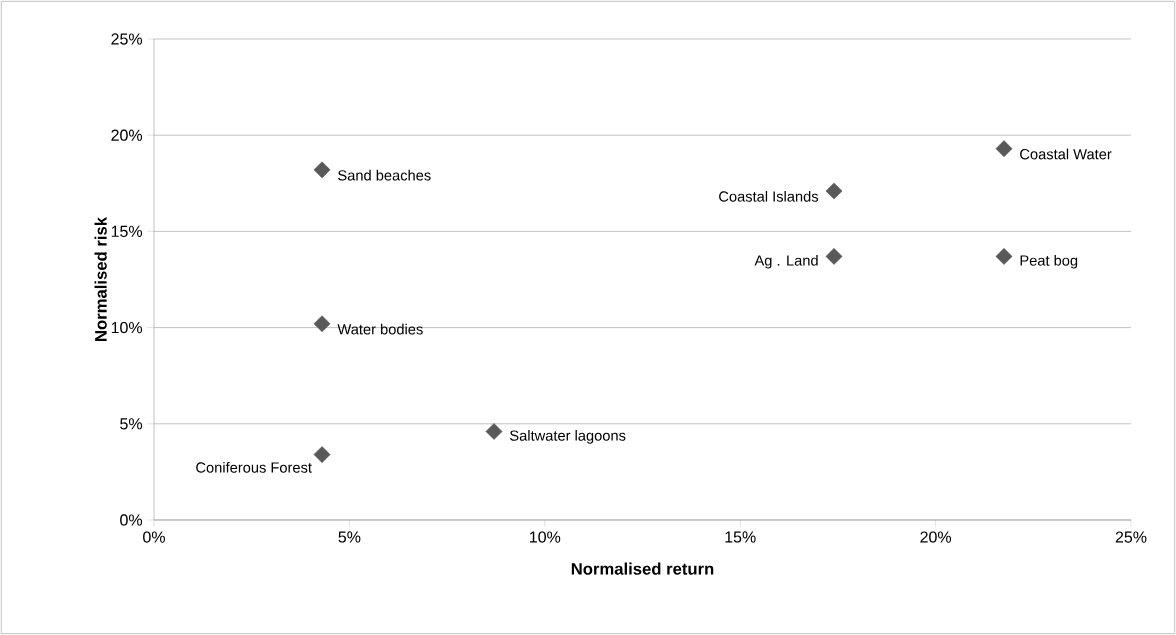  I want to click on annotation: Sand beaches, so click(384, 175).